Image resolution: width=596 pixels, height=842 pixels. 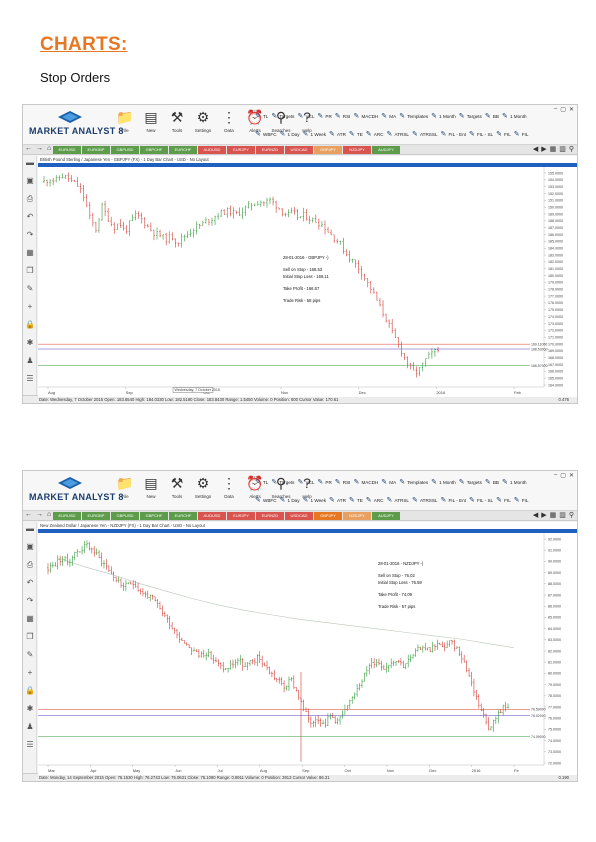 I want to click on maximize-icon: ▢, so click(x=563, y=110).